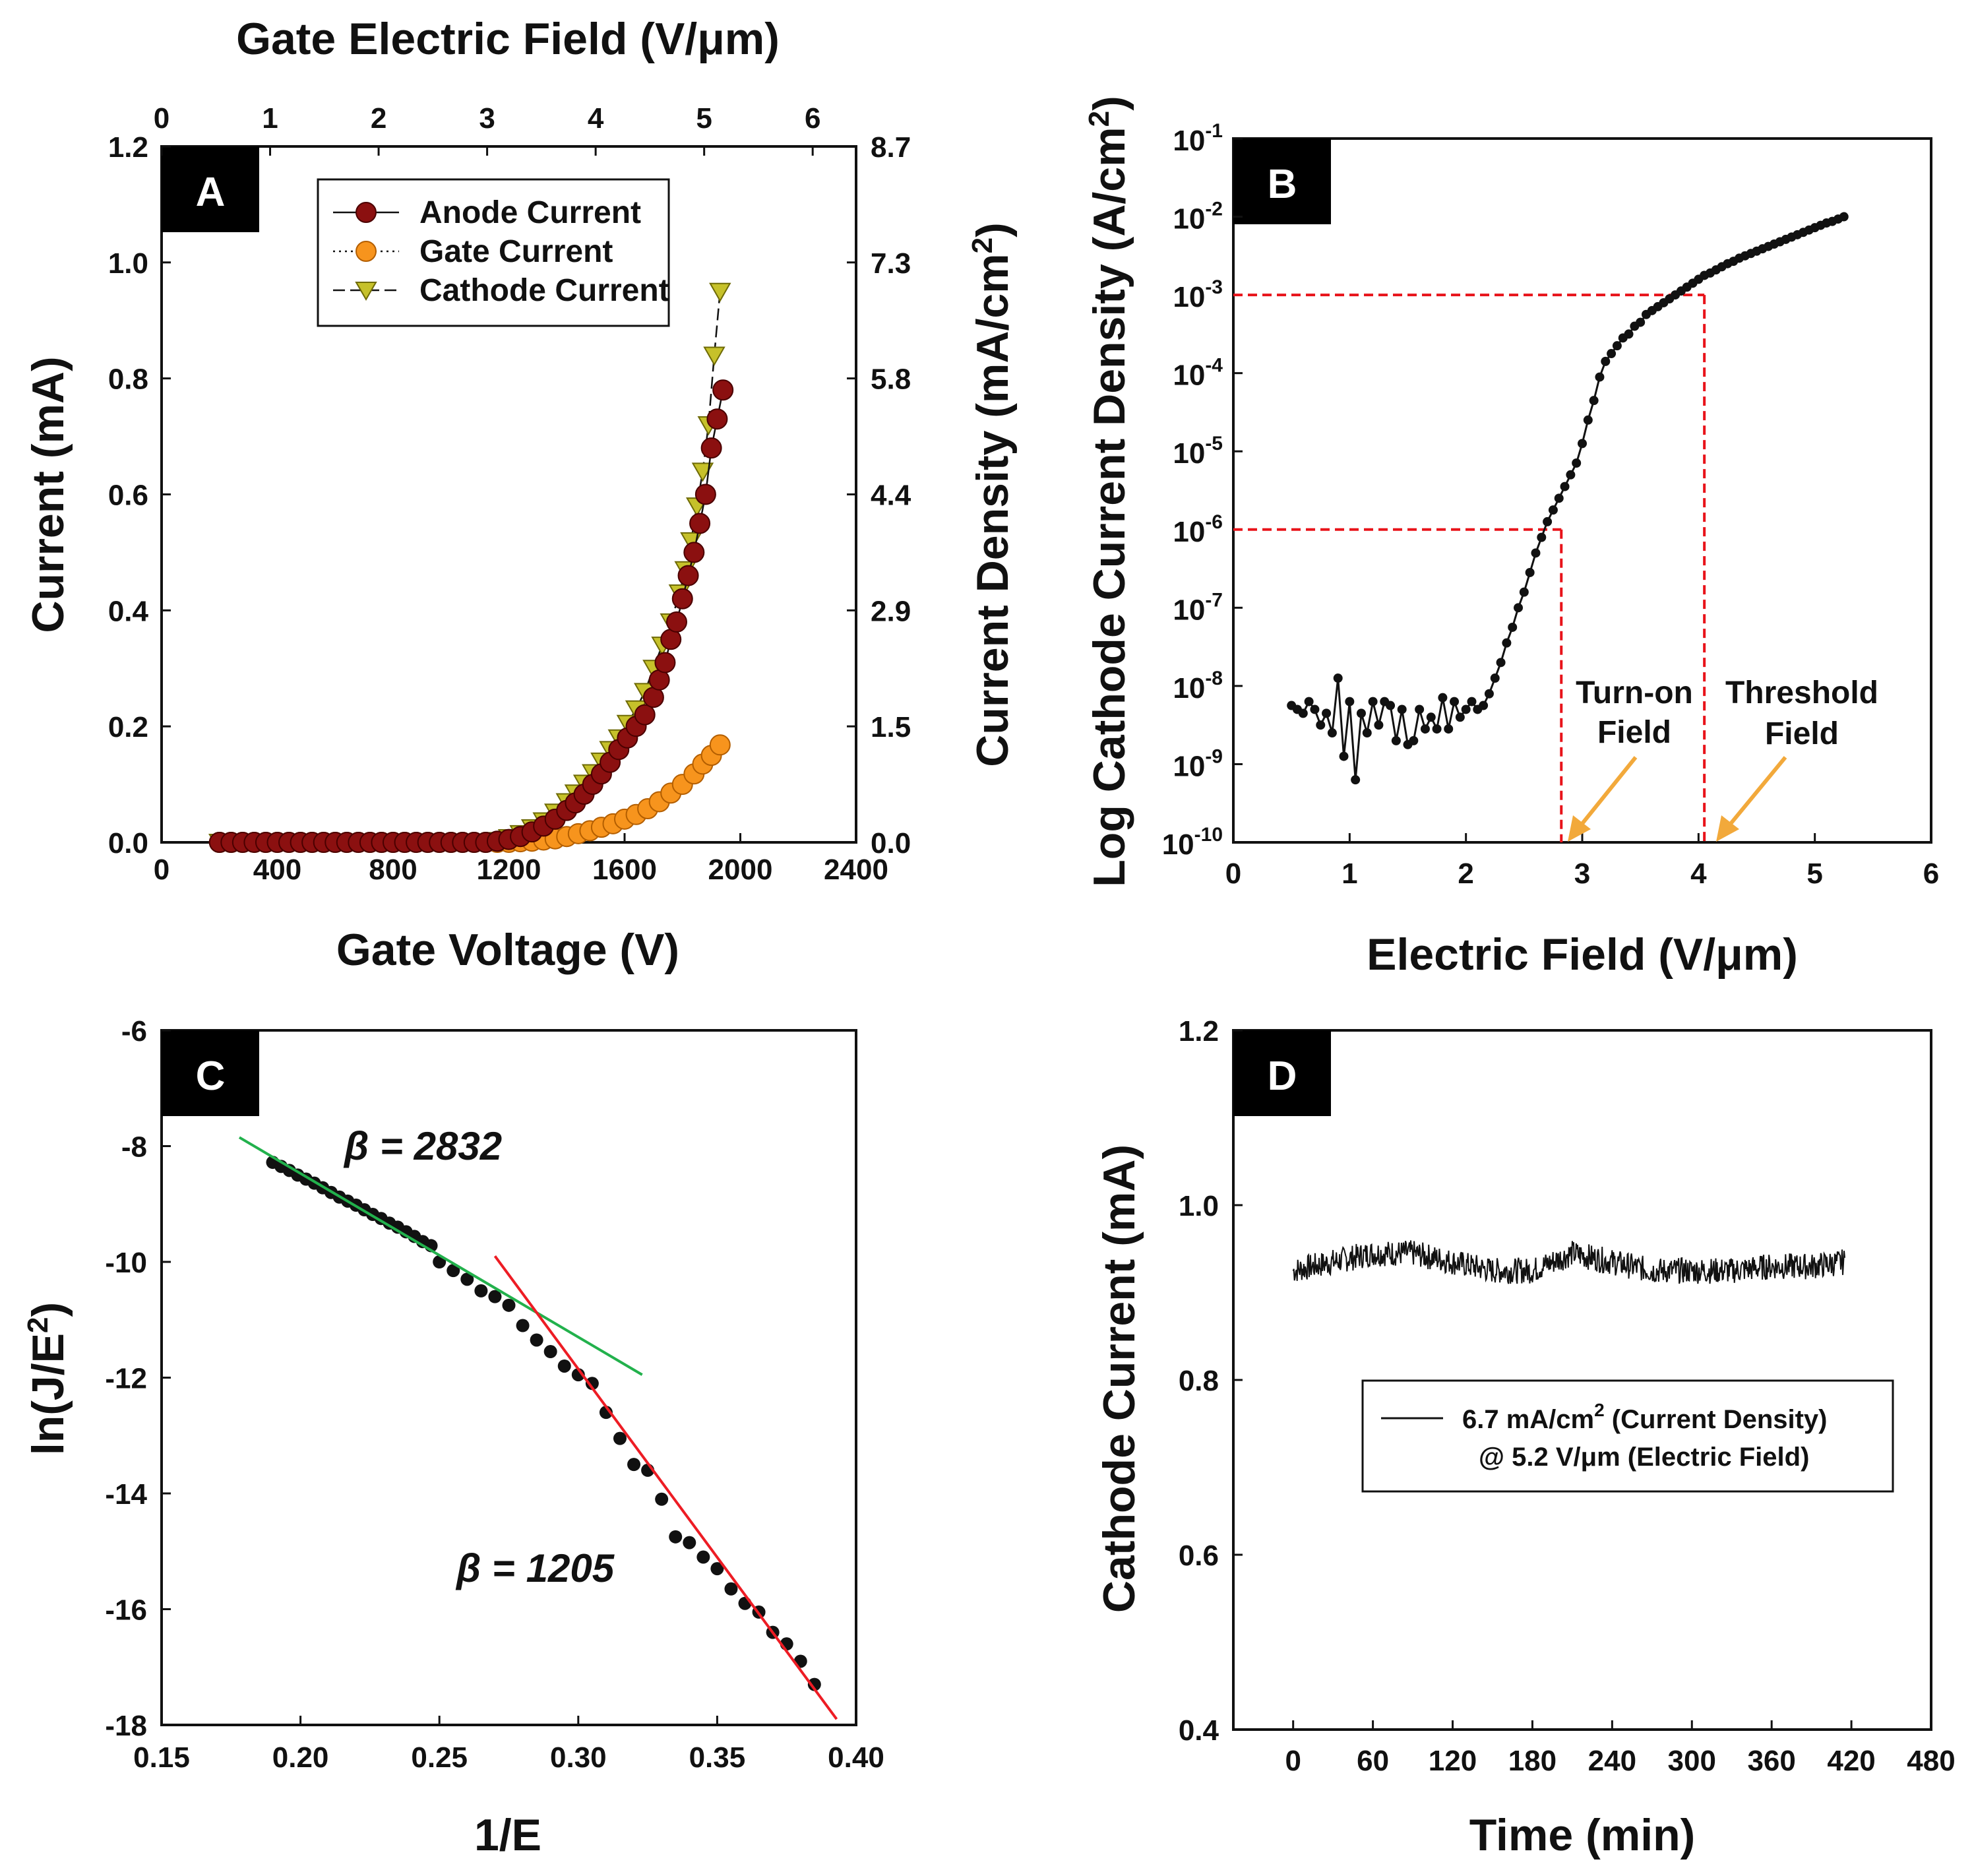 This screenshot has height=1876, width=1974. What do you see at coordinates (1692, 1761) in the screenshot?
I see `d-x-tick-label: 300` at bounding box center [1692, 1761].